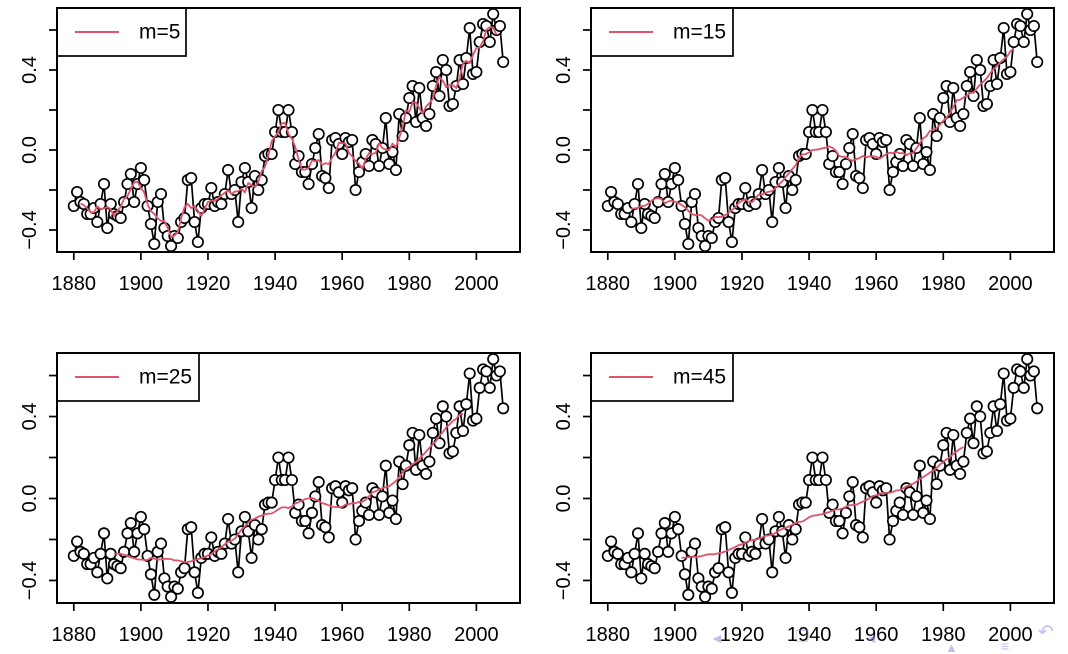 The height and width of the screenshot is (654, 1068). What do you see at coordinates (288, 488) in the screenshot?
I see `smoother-line` at bounding box center [288, 488].